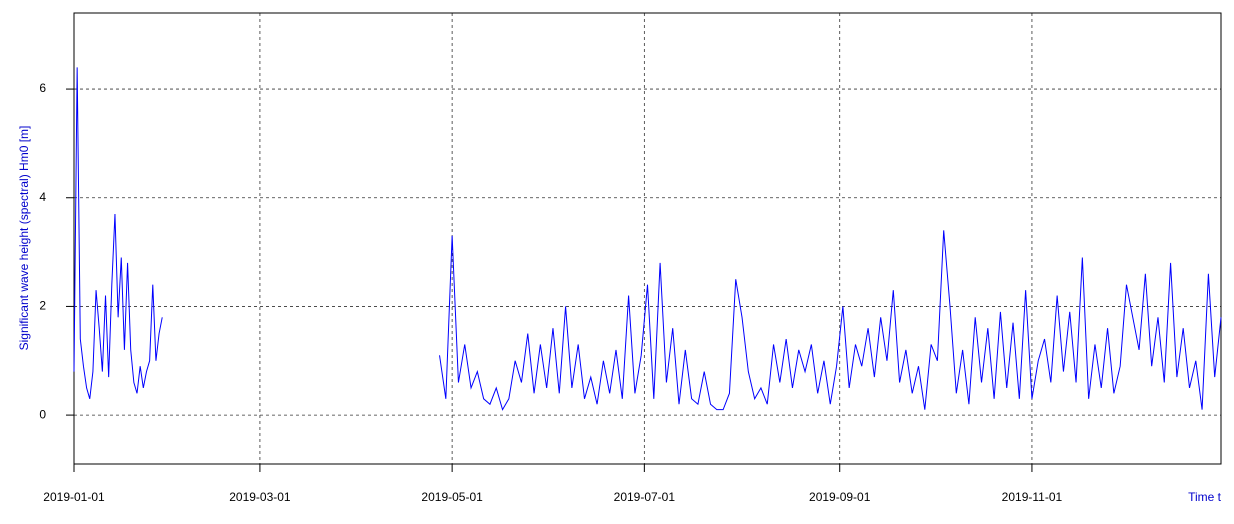  Describe the element at coordinates (645, 497) in the screenshot. I see `x-tick-label: 2019-07-01` at that location.